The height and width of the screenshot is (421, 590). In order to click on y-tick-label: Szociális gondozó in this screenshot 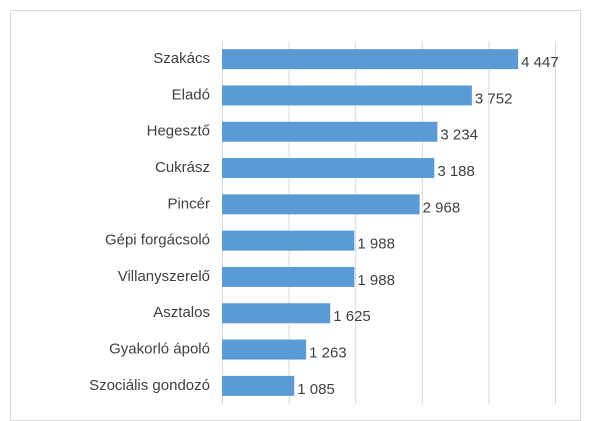, I will do `click(149, 385)`.